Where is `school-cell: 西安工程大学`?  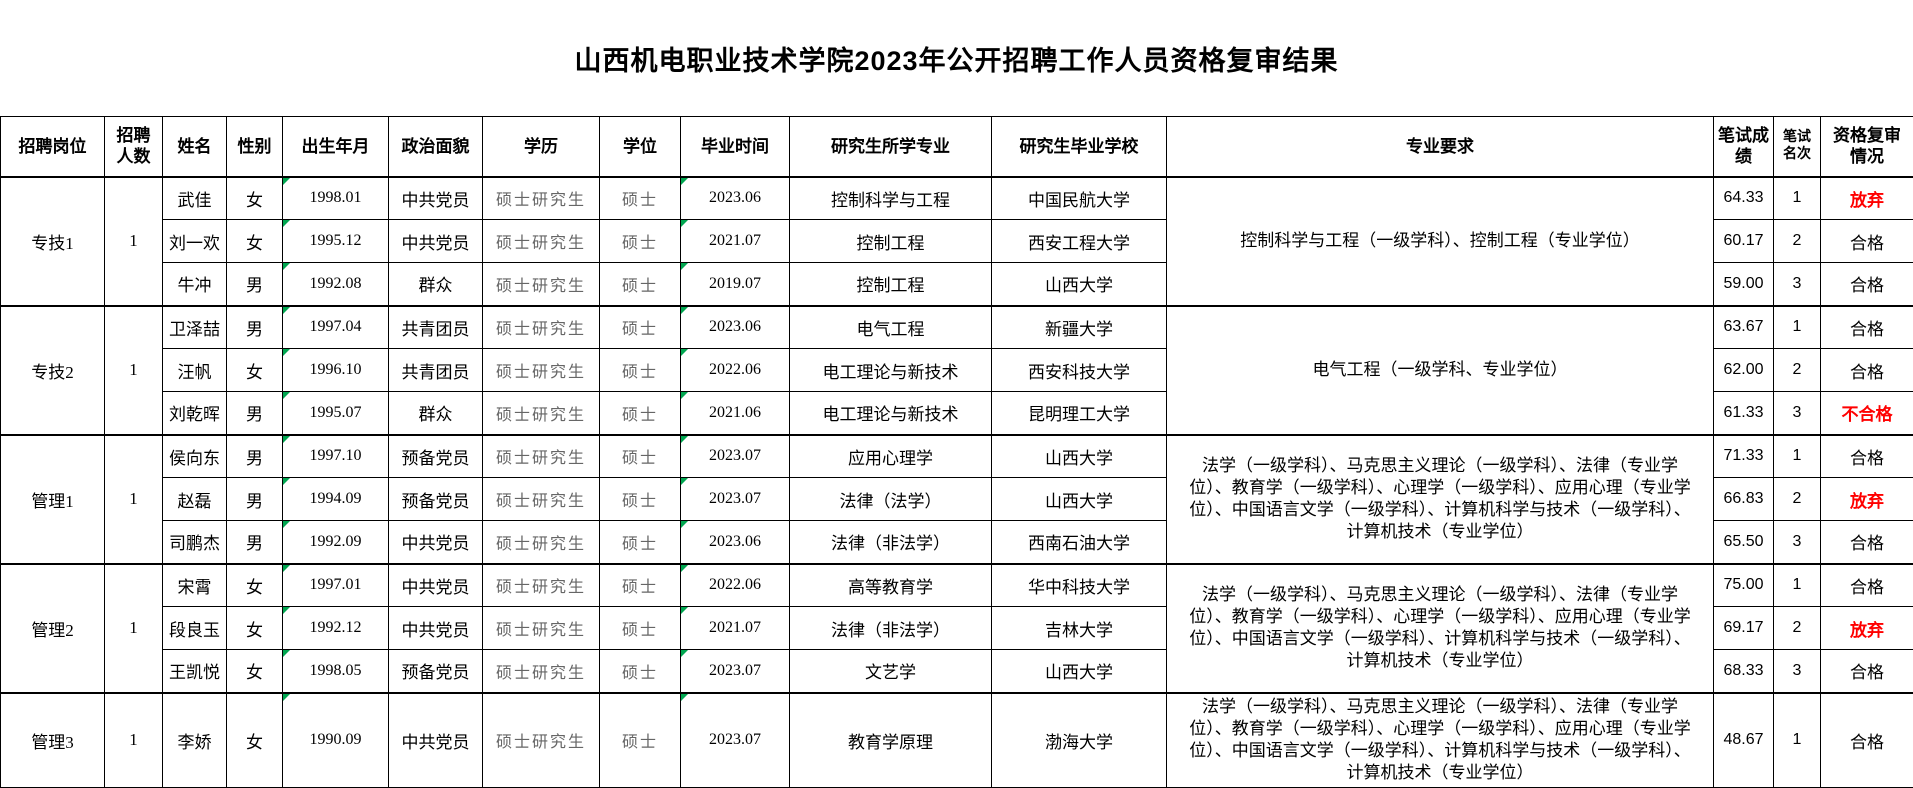
school-cell: 西安工程大学 is located at coordinates (1079, 241).